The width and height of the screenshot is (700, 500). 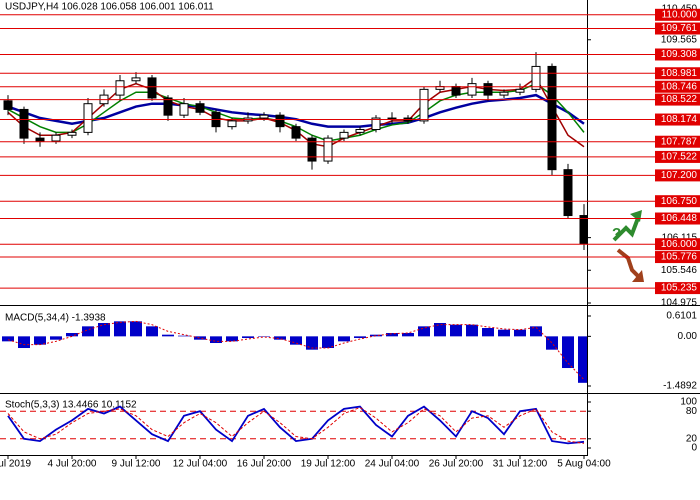 What do you see at coordinates (679, 303) in the screenshot?
I see `y-tick-label: 104.975` at bounding box center [679, 303].